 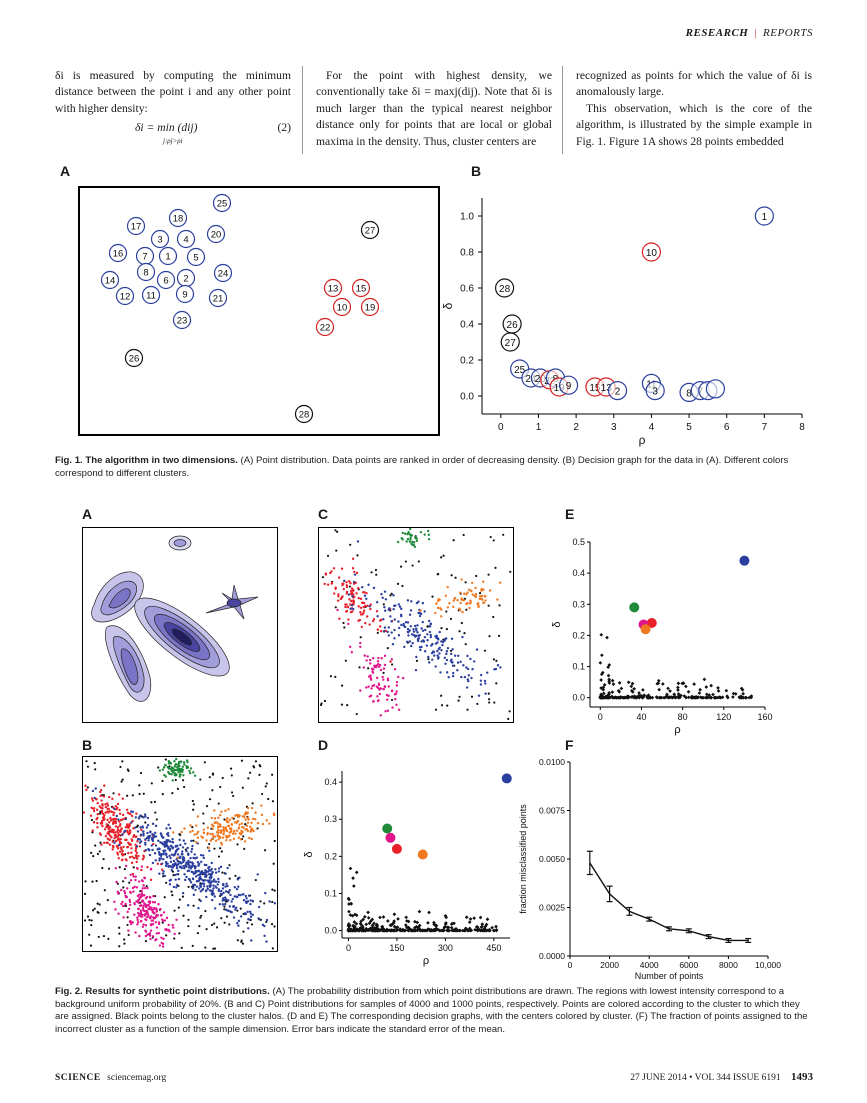 What do you see at coordinates (218, 299) in the screenshot?
I see `fig1a-point-label: 21` at bounding box center [218, 299].